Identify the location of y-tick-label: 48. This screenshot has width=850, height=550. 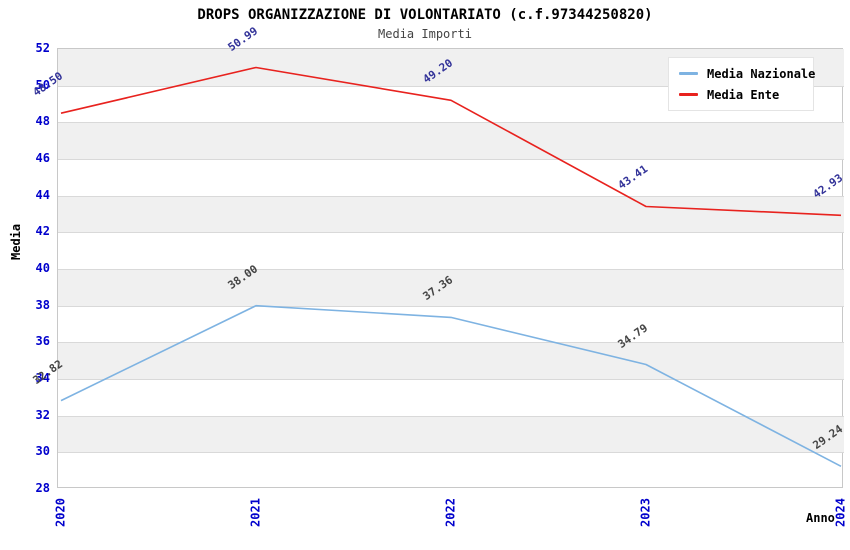
(42, 121).